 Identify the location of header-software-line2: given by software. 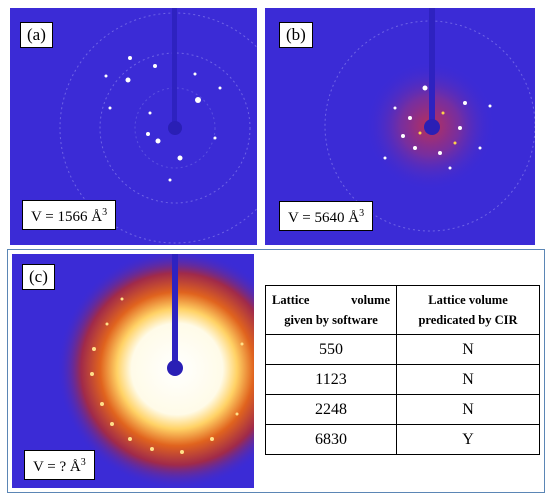
(331, 320).